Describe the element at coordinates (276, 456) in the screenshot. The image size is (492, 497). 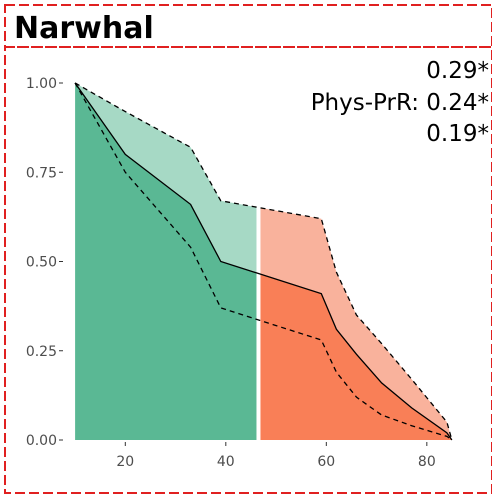
I see `x-axis: 20 40 60 80` at that location.